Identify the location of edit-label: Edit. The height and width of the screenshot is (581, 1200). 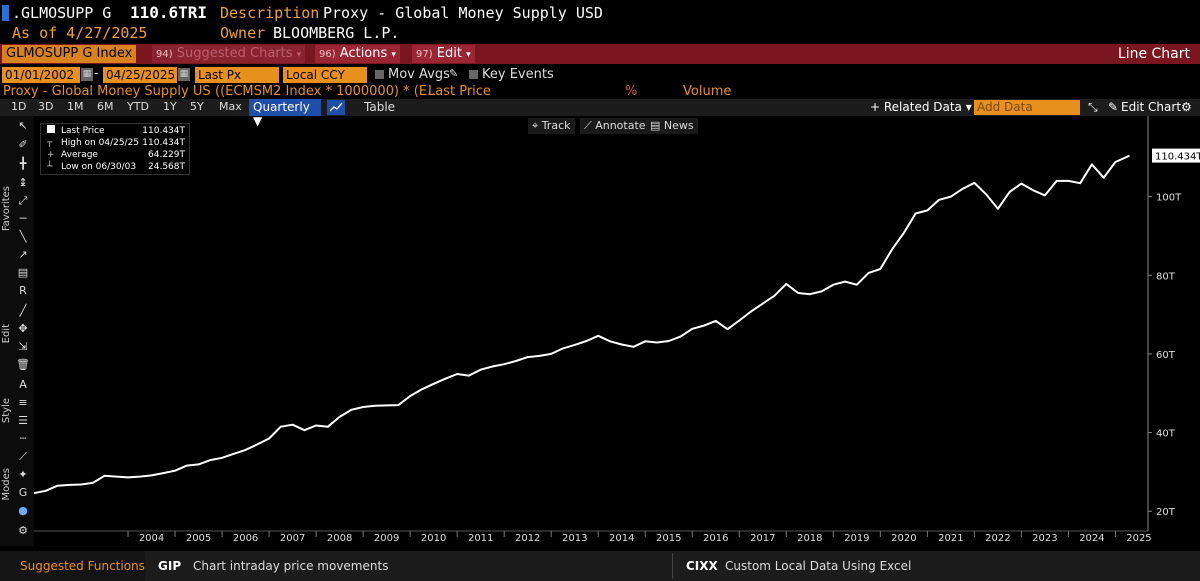
(449, 53).